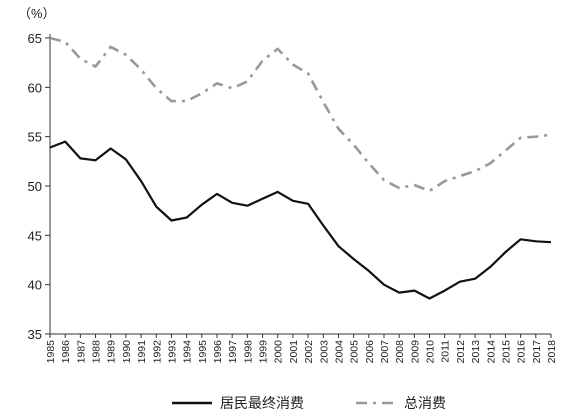 This screenshot has height=417, width=566. What do you see at coordinates (339, 352) in the screenshot?
I see `x-tick-label: 2004` at bounding box center [339, 352].